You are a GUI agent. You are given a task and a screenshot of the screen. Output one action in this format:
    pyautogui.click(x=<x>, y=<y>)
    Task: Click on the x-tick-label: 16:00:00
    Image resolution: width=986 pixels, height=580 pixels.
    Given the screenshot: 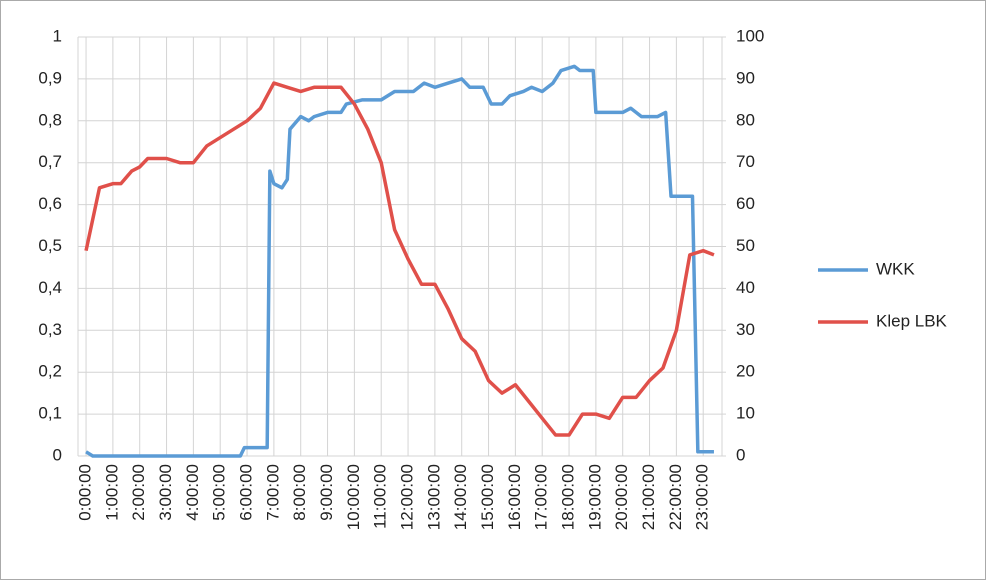 What is the action you would take?
    pyautogui.click(x=514, y=497)
    